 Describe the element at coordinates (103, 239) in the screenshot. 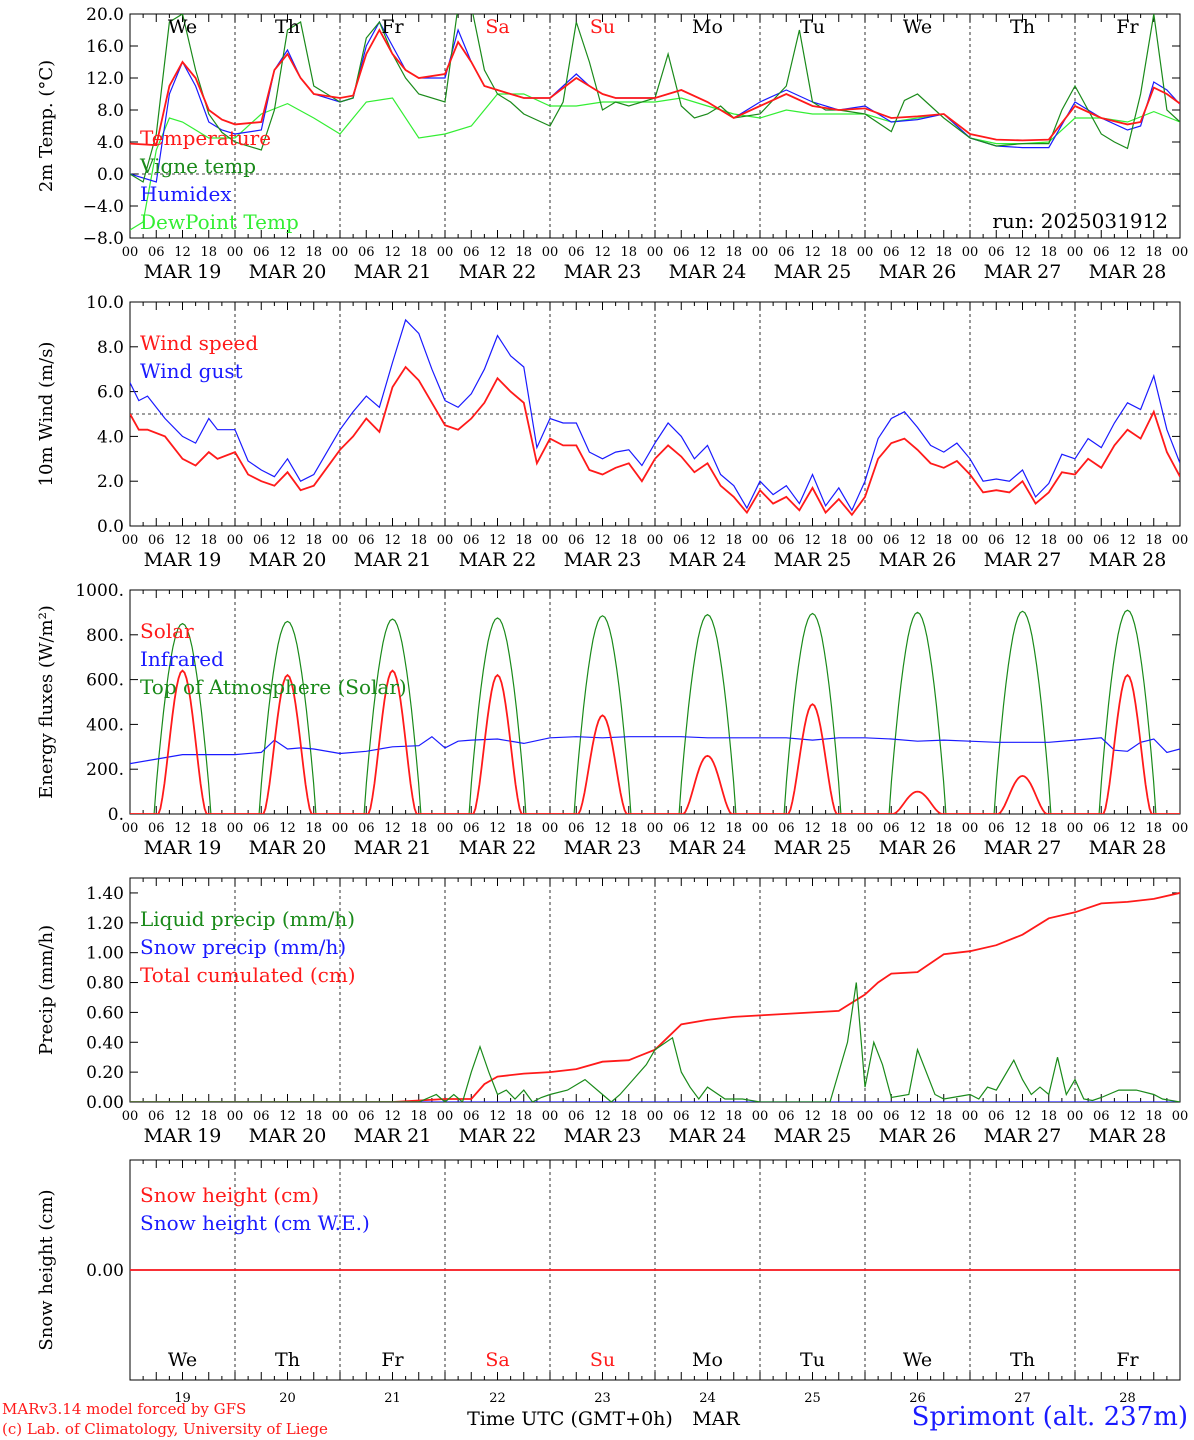

I see `y-tick-label: −8.0` at that location.